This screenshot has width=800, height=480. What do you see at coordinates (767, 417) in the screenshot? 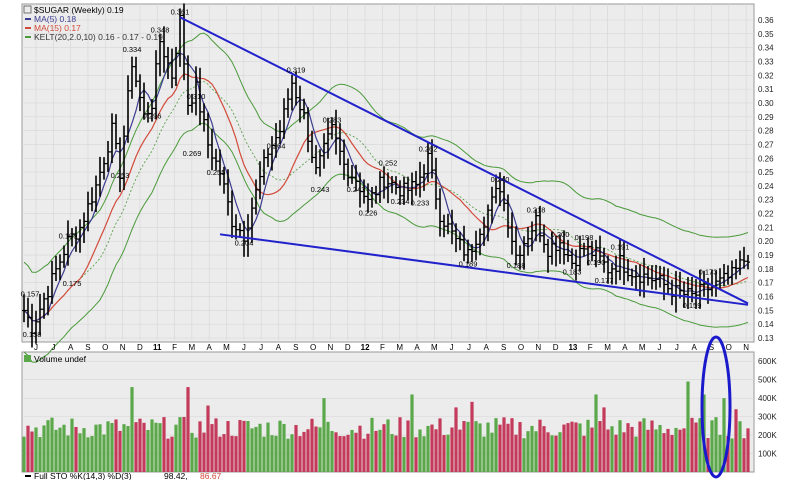
I see `volume-tick-label: 300K` at bounding box center [767, 417].